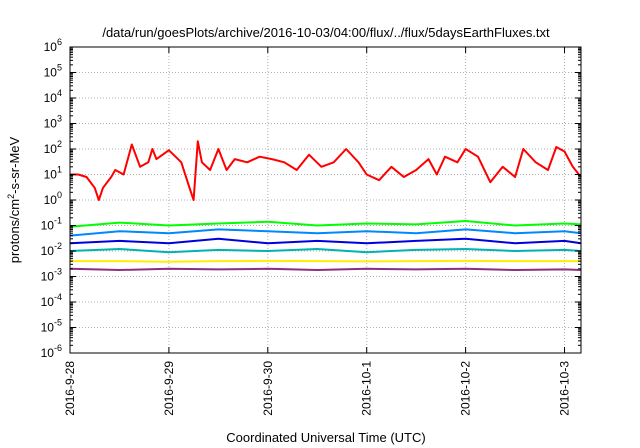 This screenshot has width=640, height=448. I want to click on x-tick-label: 2016-9-30, so click(268, 388).